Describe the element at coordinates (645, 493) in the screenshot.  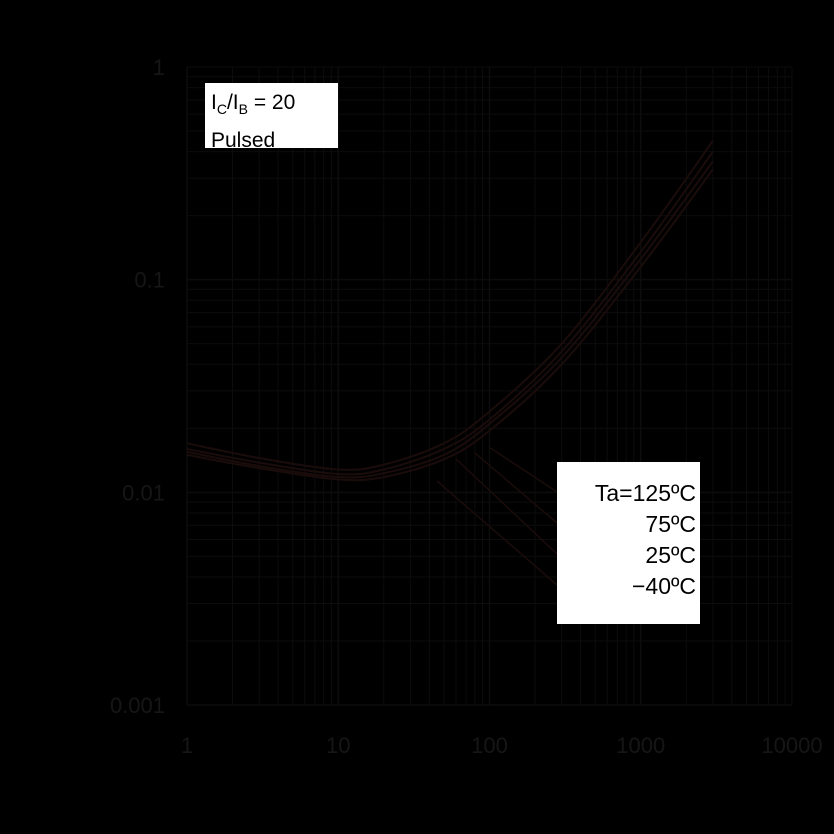
I see `legend-entry-125: Ta=125ºC` at that location.